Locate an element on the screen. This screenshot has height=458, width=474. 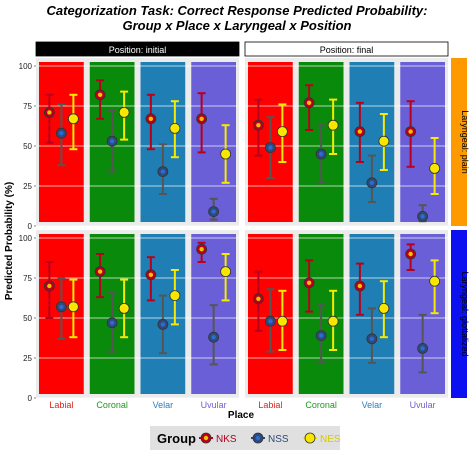
legend-label-nss: NSS is located at coordinates (278, 439).